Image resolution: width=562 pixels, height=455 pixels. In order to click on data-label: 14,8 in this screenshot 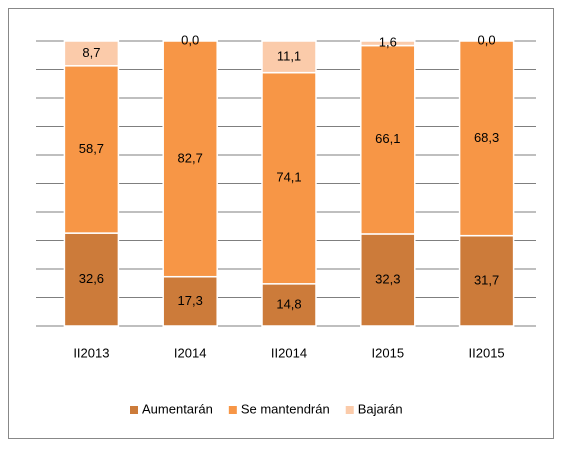, I will do `click(288, 303)`.